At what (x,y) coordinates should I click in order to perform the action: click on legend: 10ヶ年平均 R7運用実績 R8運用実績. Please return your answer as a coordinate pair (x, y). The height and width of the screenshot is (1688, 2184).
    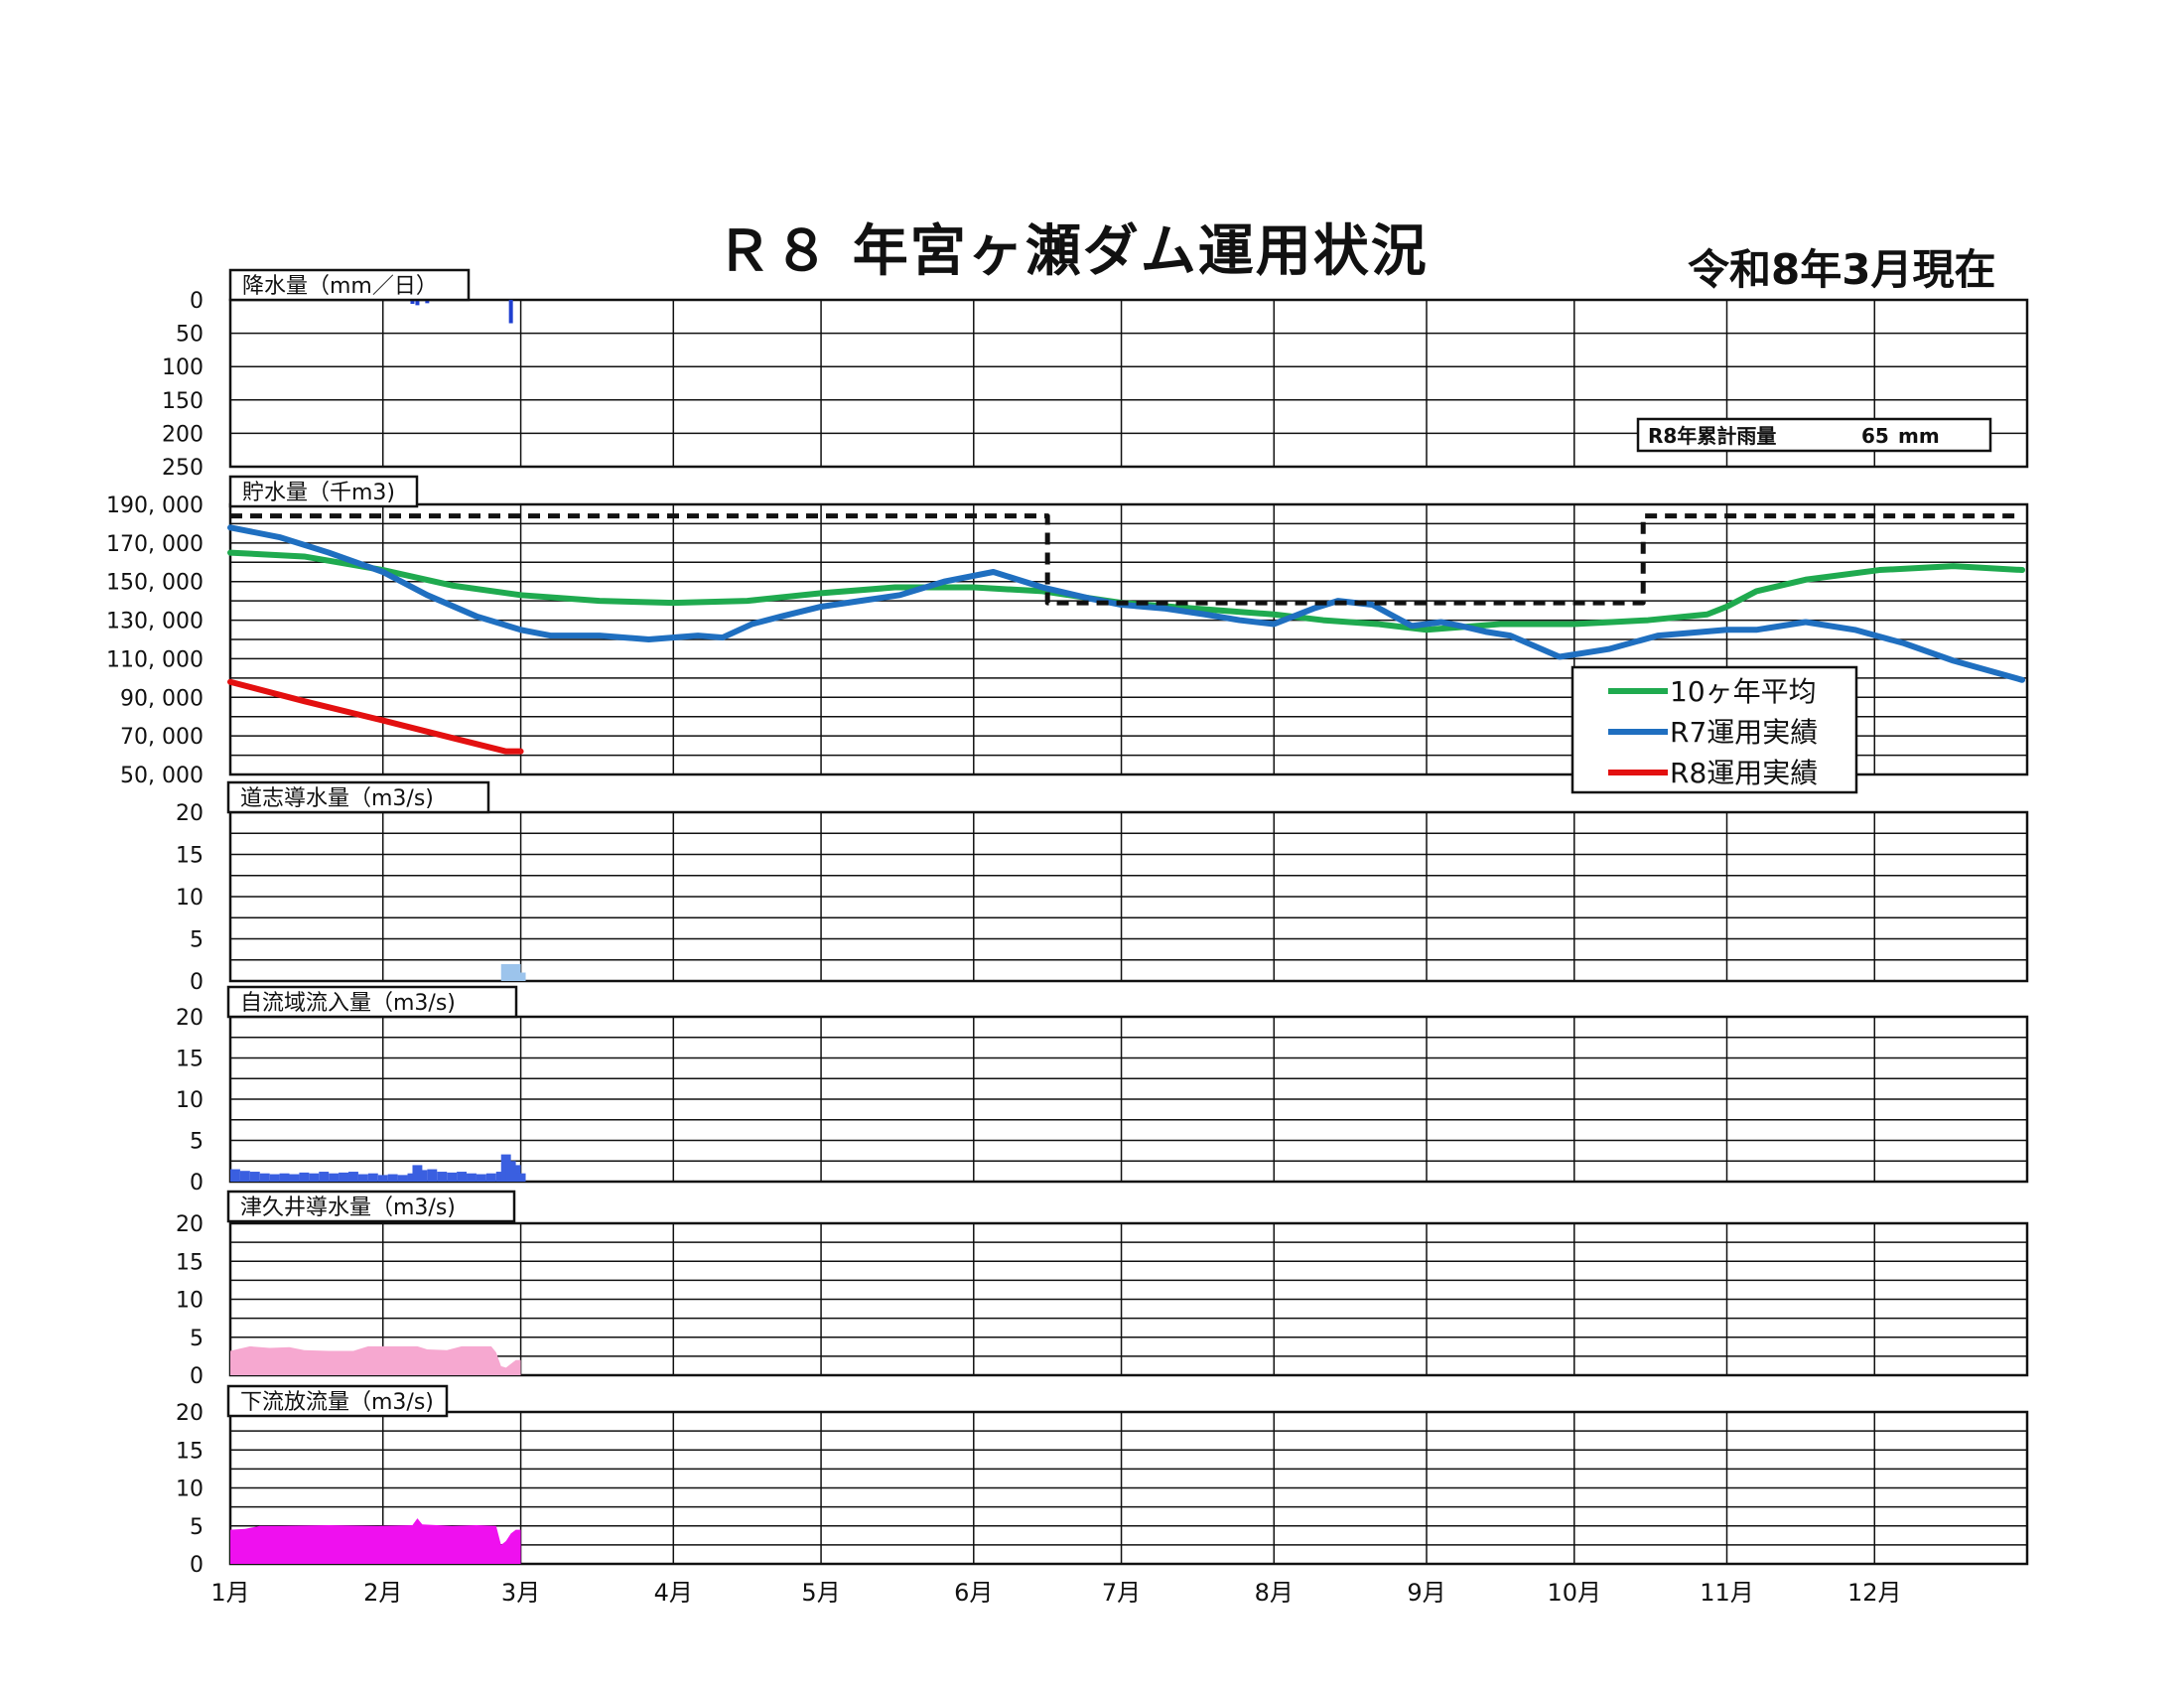
    Looking at the image, I should click on (1714, 729).